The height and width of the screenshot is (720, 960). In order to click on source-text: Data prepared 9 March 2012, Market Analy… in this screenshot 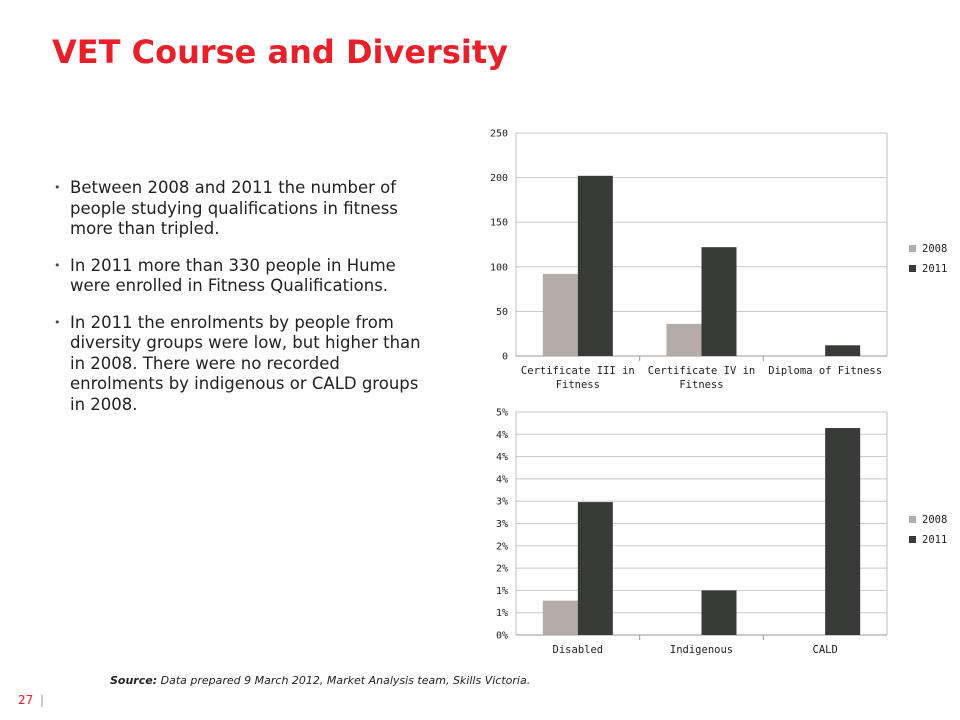, I will do `click(345, 680)`.